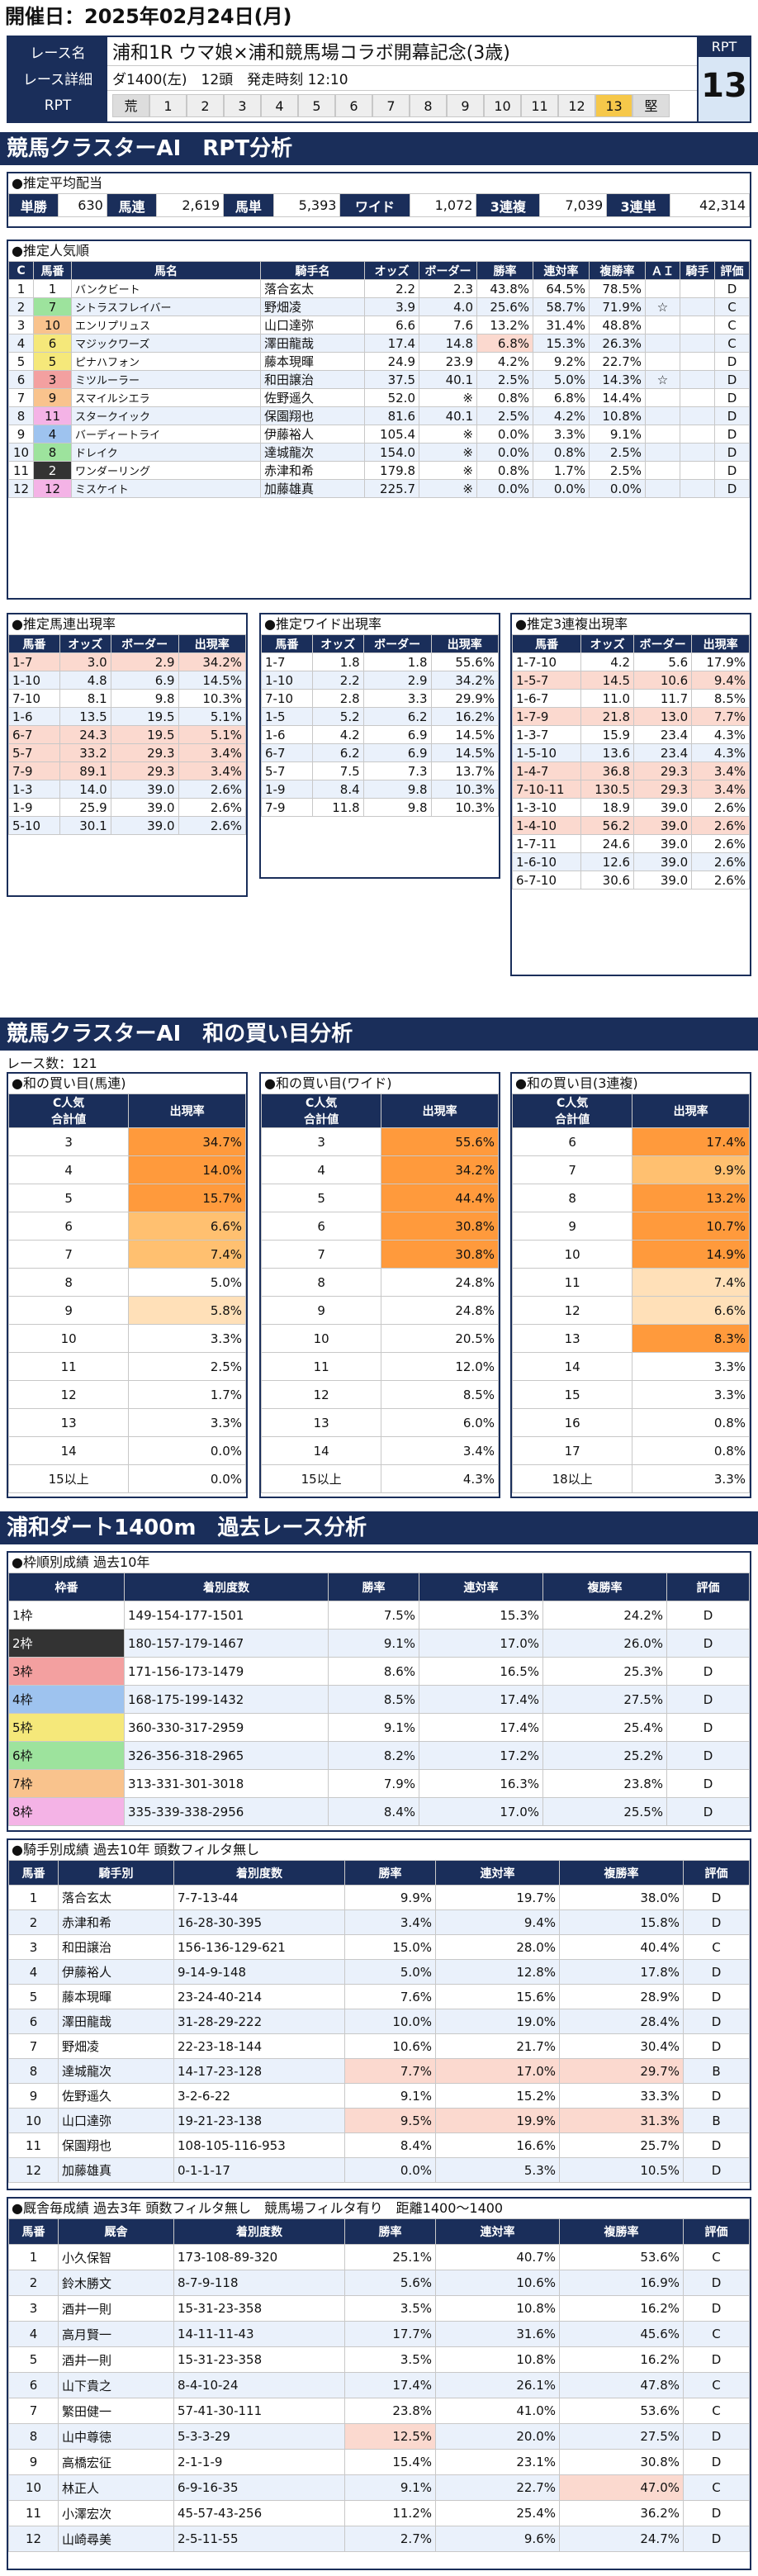 The height and width of the screenshot is (2576, 758). I want to click on table-row: 9 24.8%, so click(380, 1310).